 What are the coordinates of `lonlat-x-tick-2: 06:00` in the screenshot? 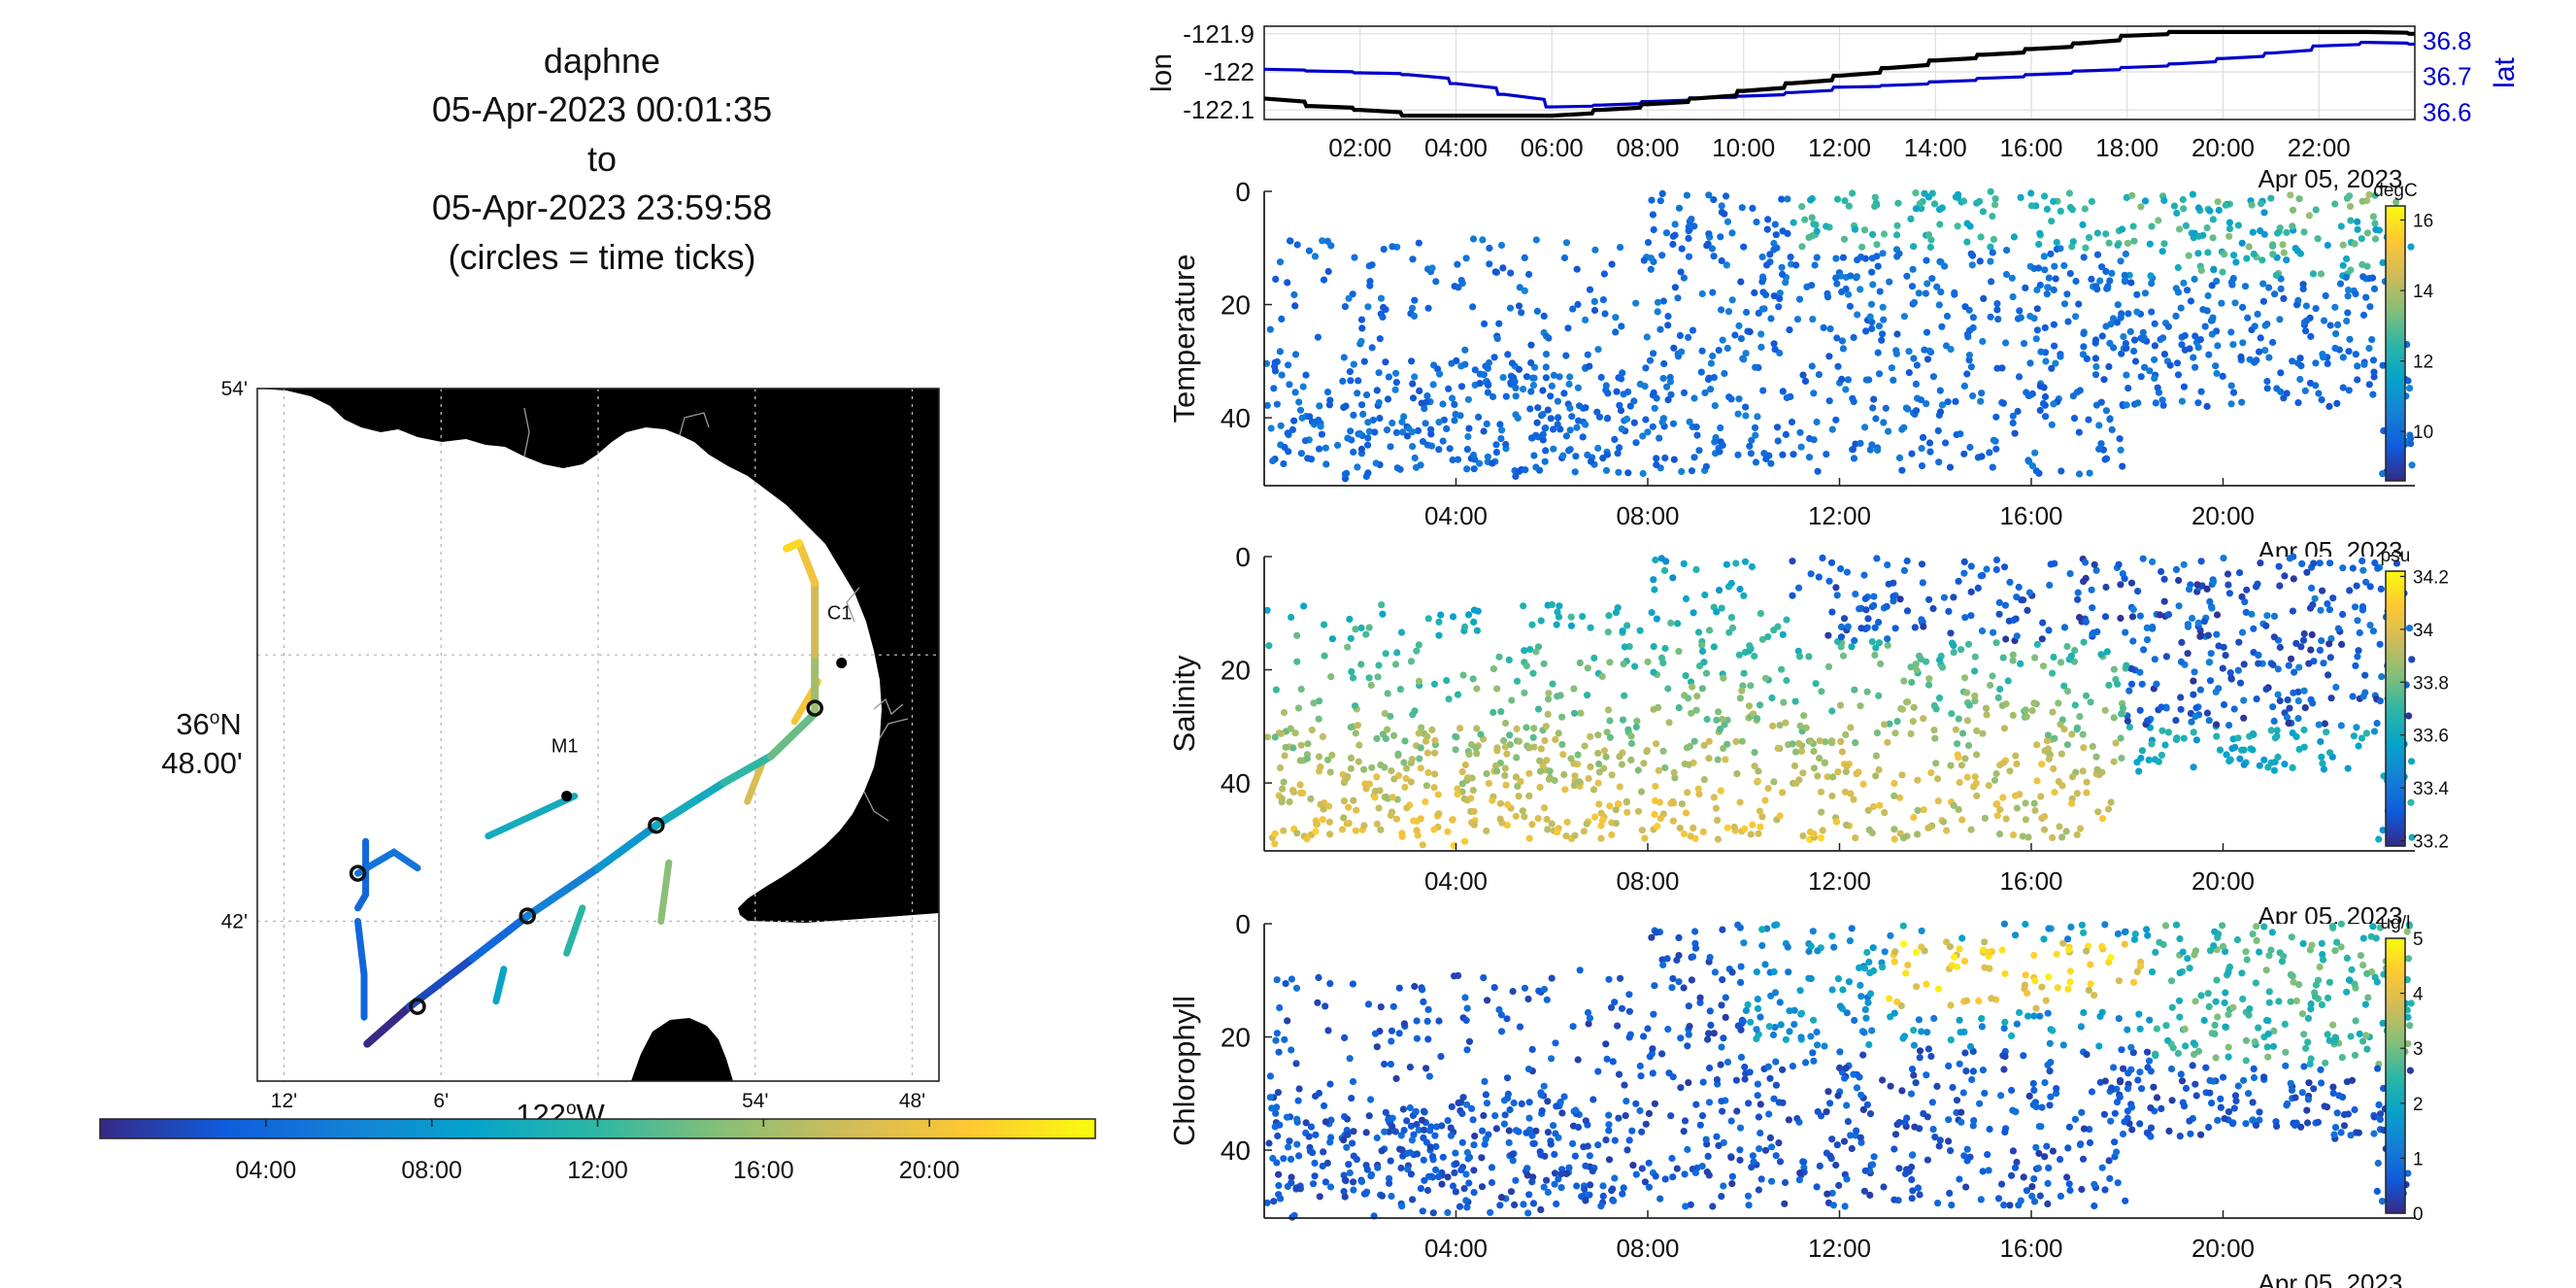 It's located at (1553, 147).